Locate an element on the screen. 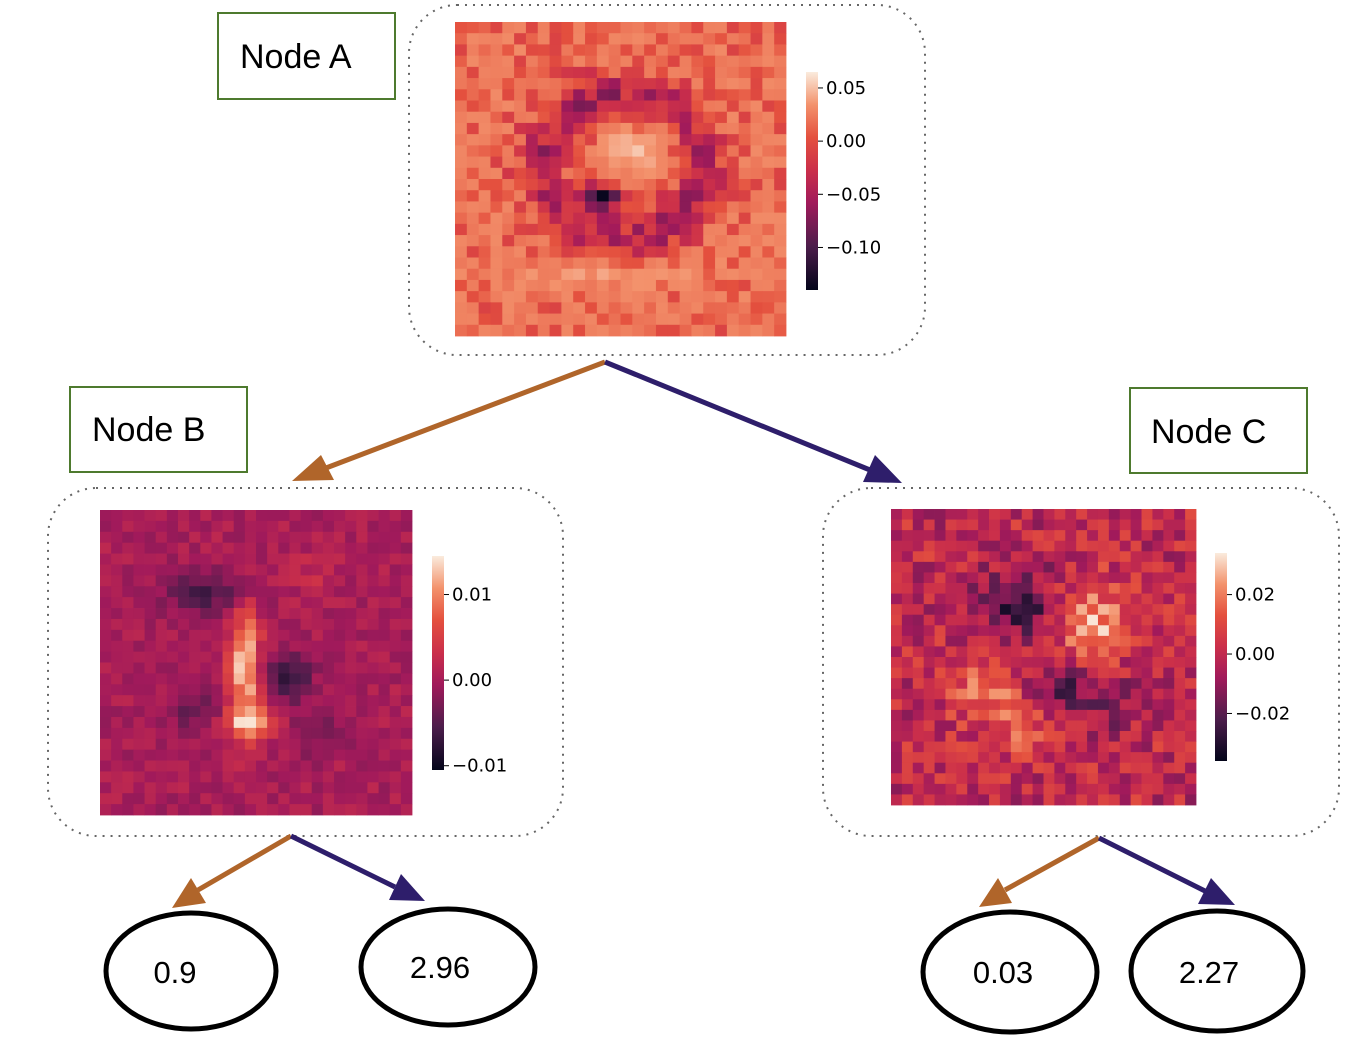  colorbar-gradient is located at coordinates (438, 663).